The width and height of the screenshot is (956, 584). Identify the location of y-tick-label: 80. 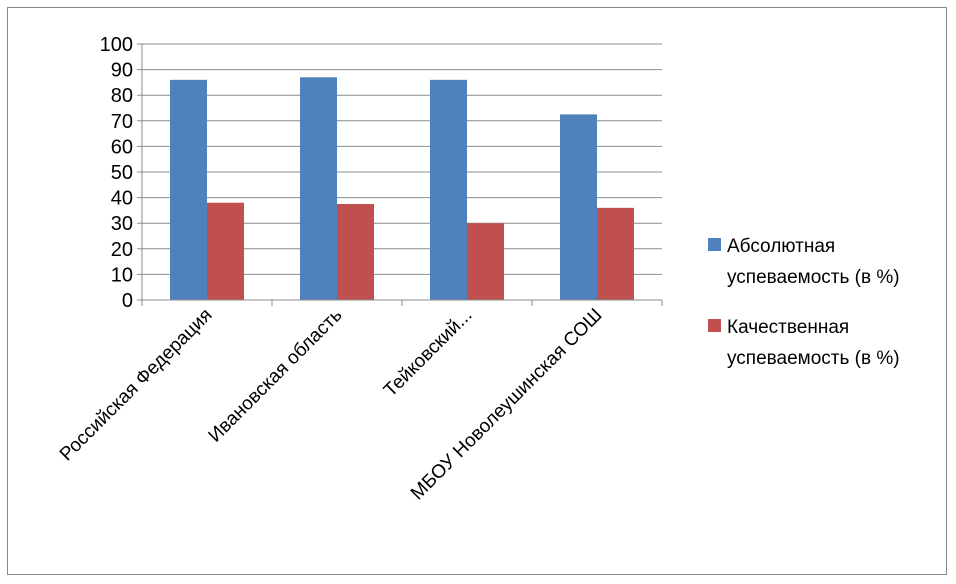
(122, 96).